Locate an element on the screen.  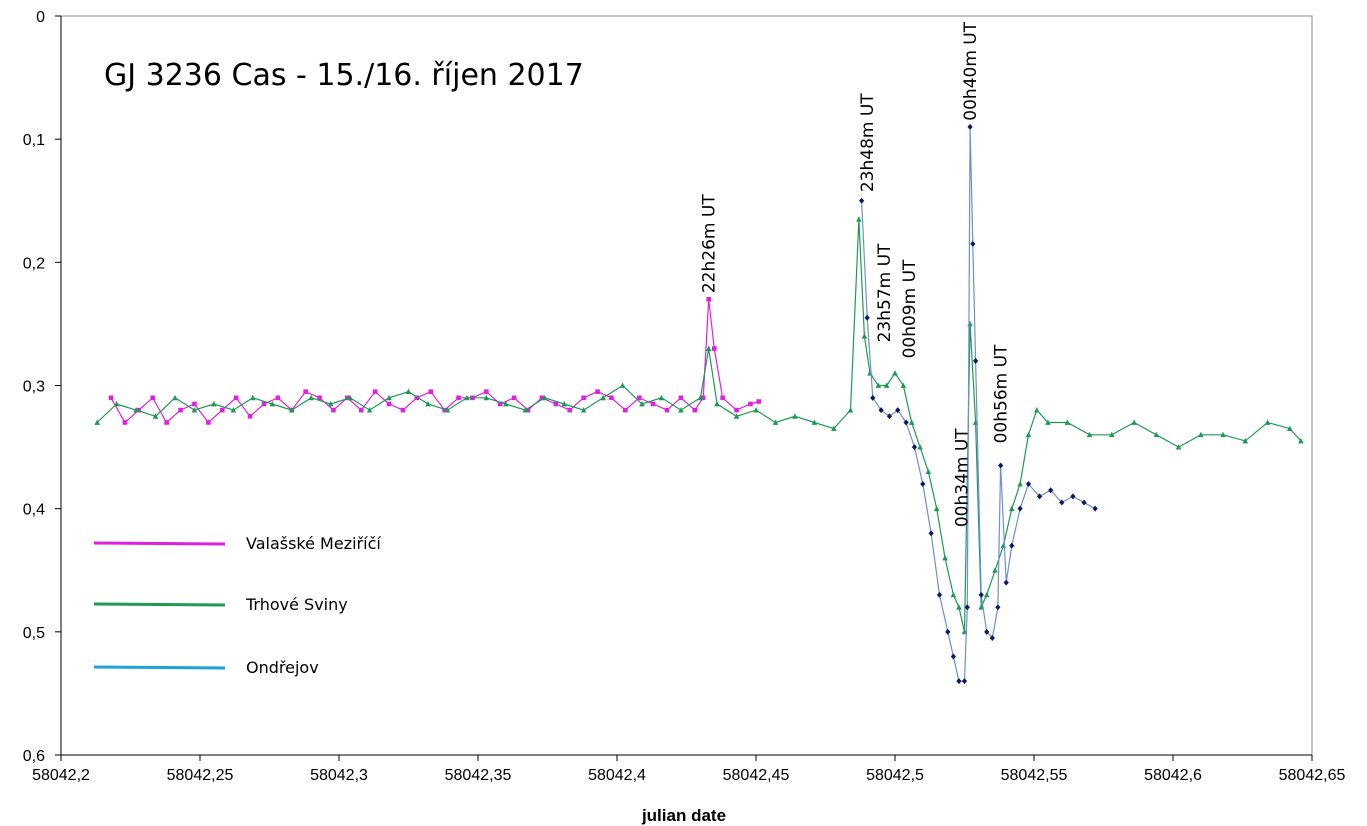
x-tick-label: 58042,4 is located at coordinates (617, 775).